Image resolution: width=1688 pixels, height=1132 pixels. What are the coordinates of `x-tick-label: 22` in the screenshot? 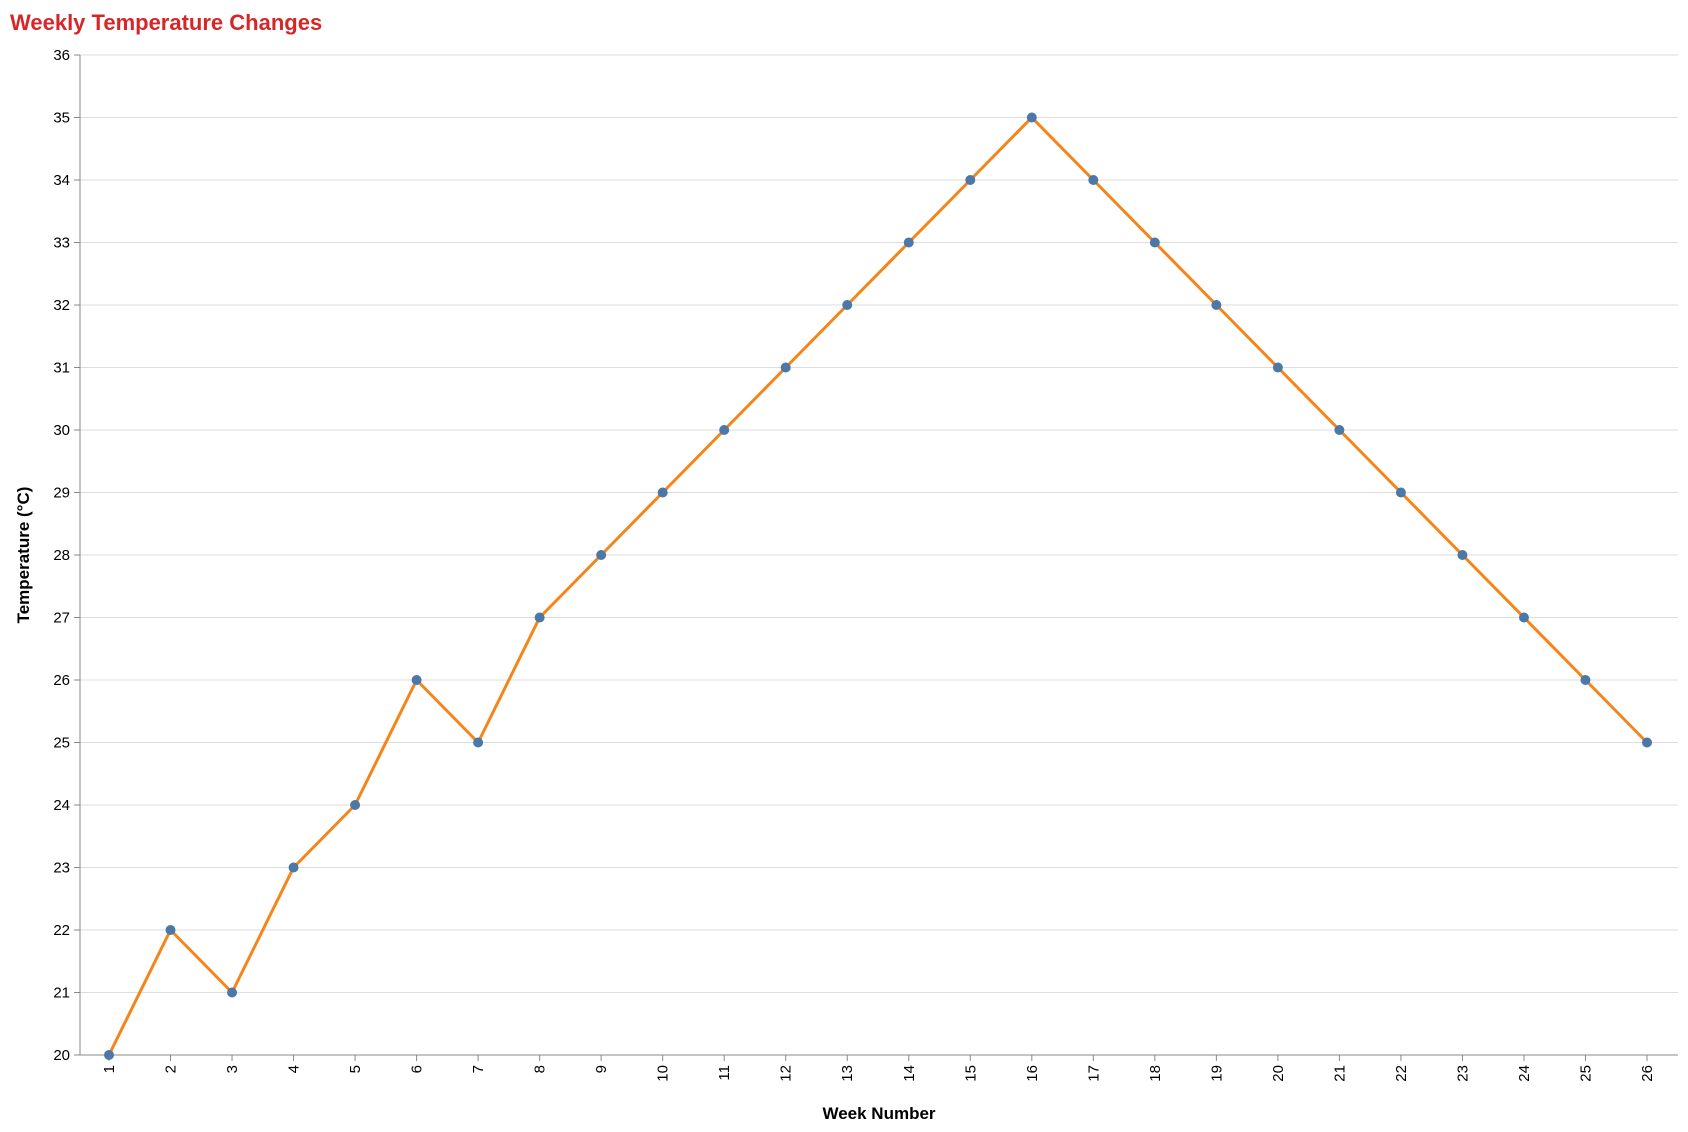 It's located at (1401, 1073).